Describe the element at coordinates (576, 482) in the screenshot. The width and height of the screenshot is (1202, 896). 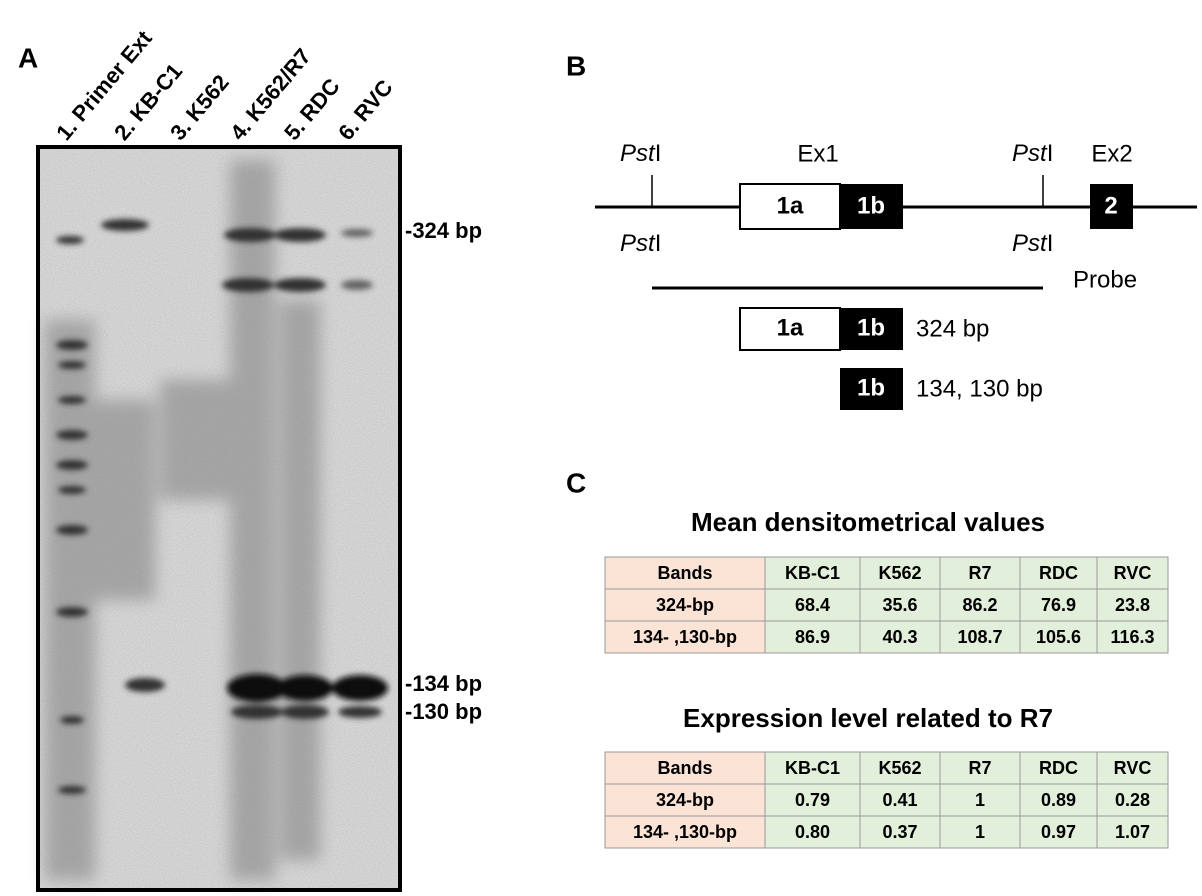
I see `panel-label: C` at that location.